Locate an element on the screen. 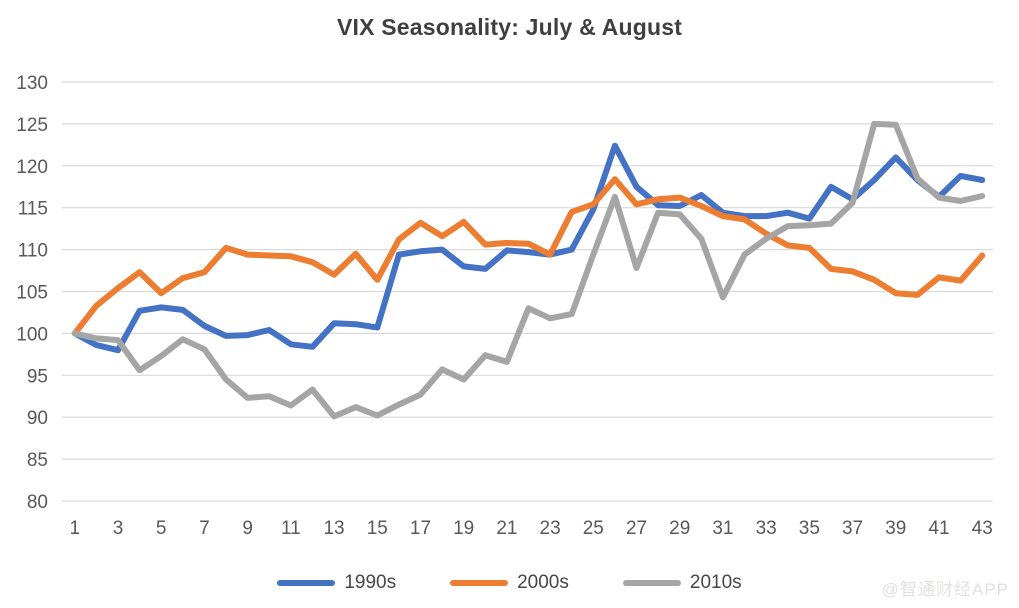 The height and width of the screenshot is (608, 1019). y-tick-label-120: 120 is located at coordinates (32, 167).